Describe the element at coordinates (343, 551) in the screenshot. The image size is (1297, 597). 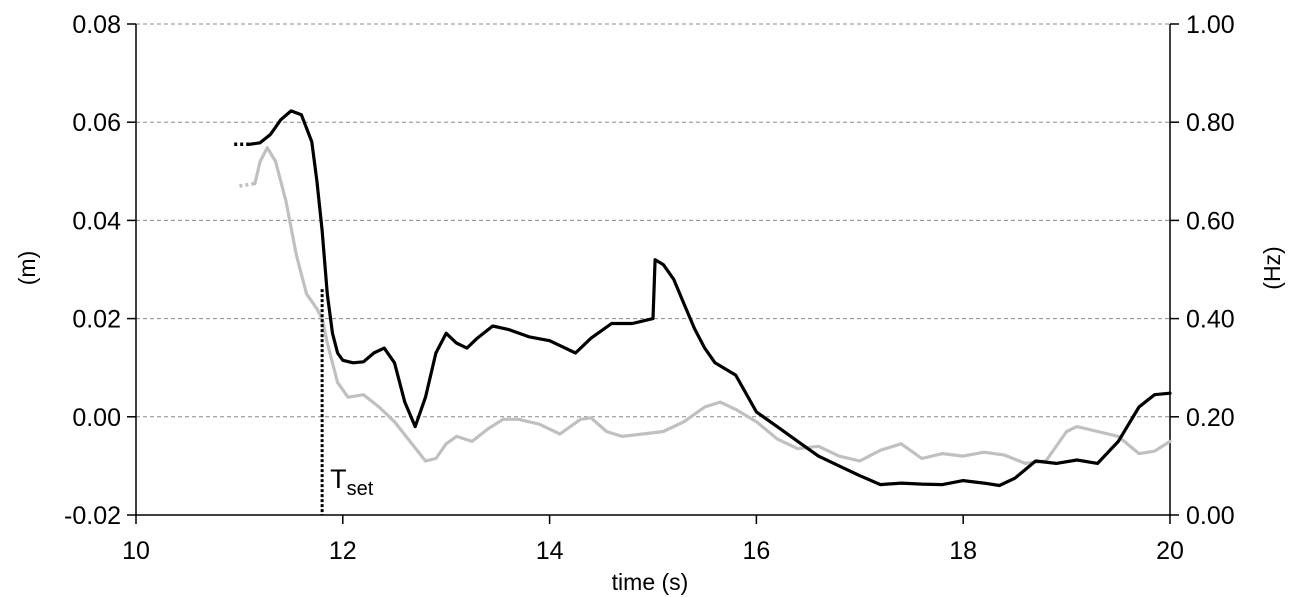
I see `x-tick-label: 12` at that location.